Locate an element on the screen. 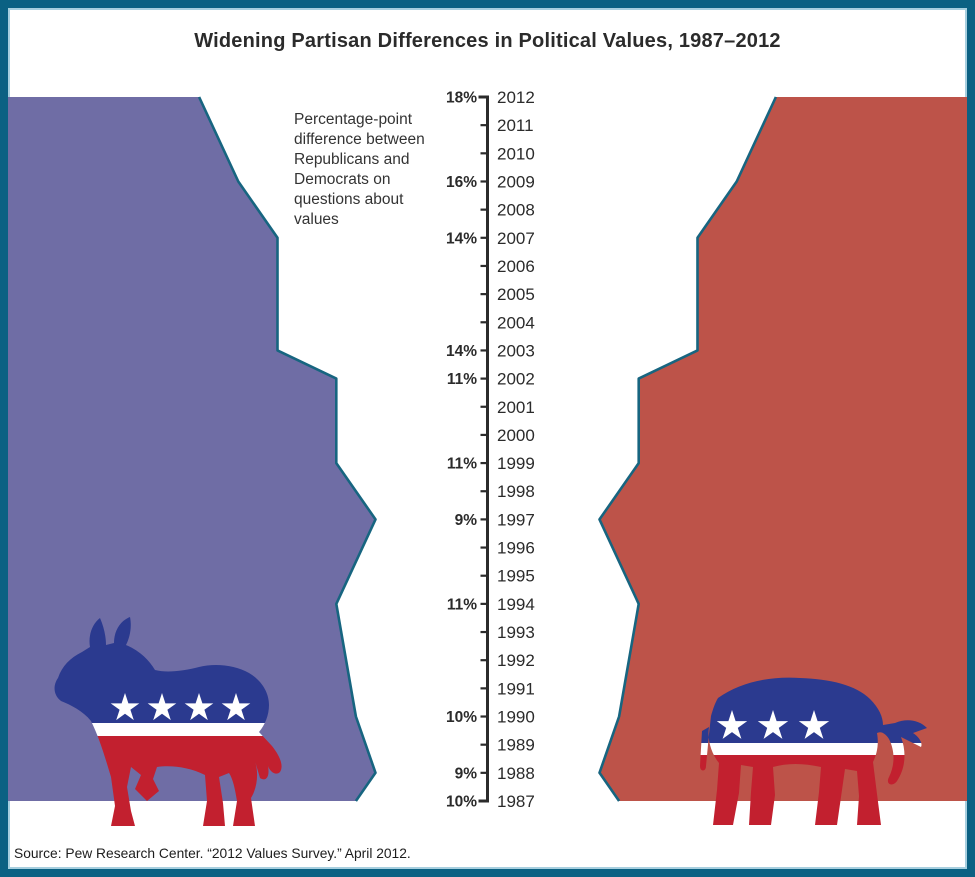 The height and width of the screenshot is (877, 975). pct-label: 16% is located at coordinates (461, 182).